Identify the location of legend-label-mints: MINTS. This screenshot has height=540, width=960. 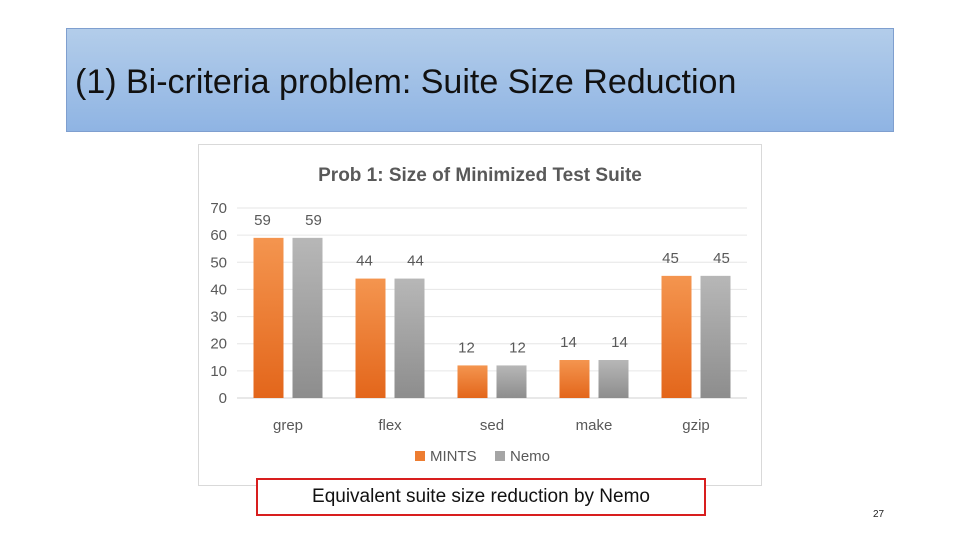
(453, 456).